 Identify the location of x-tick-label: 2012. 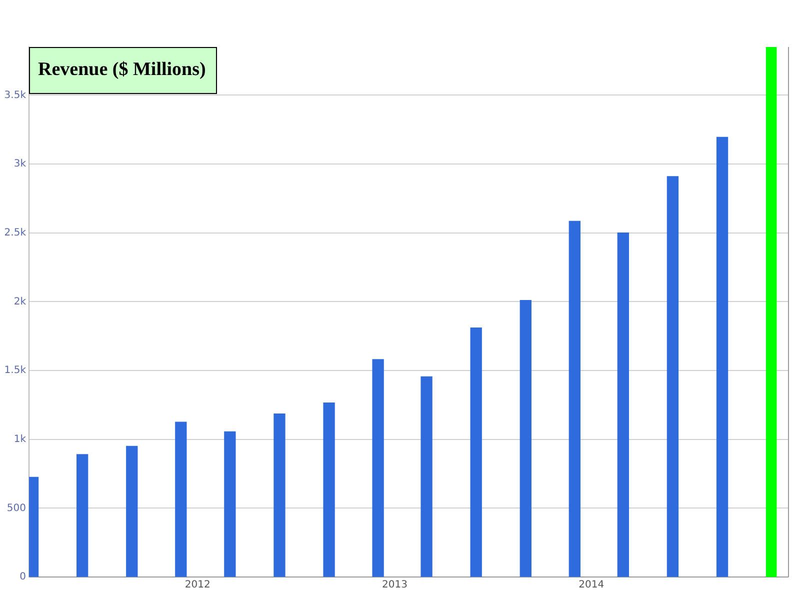
(197, 585).